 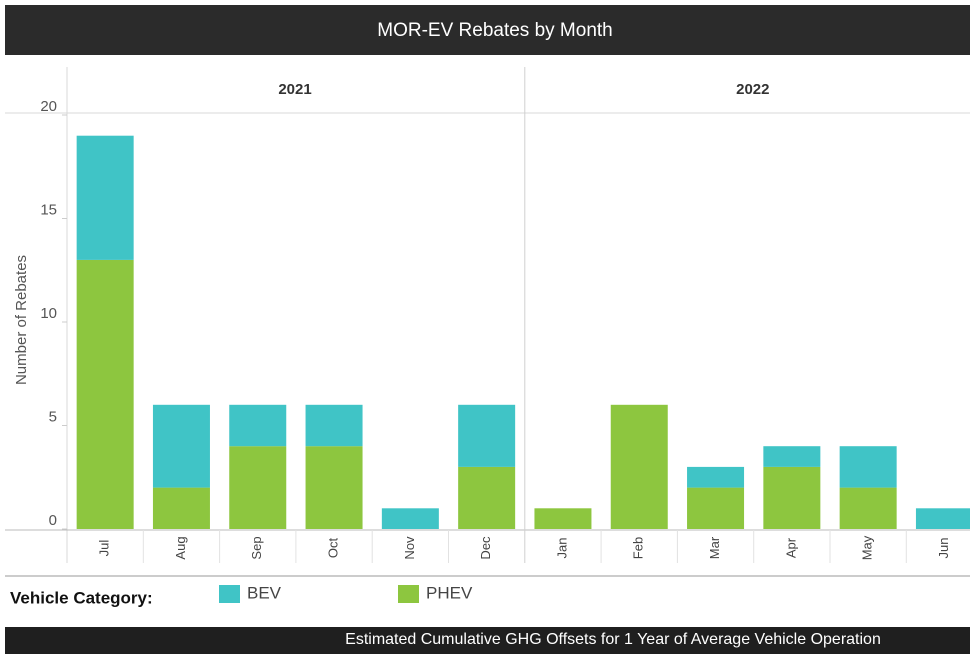 I want to click on legend-title: Vehicle Category:, so click(x=81, y=597).